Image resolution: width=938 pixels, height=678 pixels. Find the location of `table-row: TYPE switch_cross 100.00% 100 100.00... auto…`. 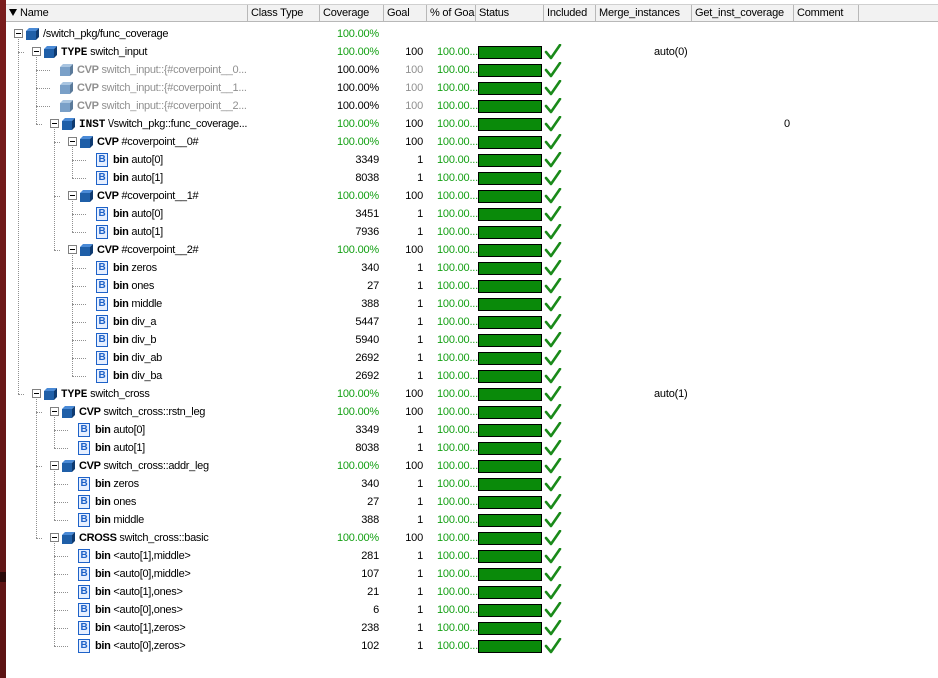

table-row: TYPE switch_cross 100.00% 100 100.00... auto… is located at coordinates (472, 394).